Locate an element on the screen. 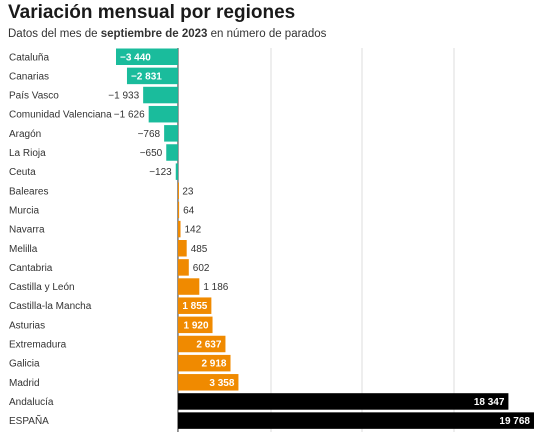 The height and width of the screenshot is (438, 553). category-label: Castilla y León is located at coordinates (42, 287).